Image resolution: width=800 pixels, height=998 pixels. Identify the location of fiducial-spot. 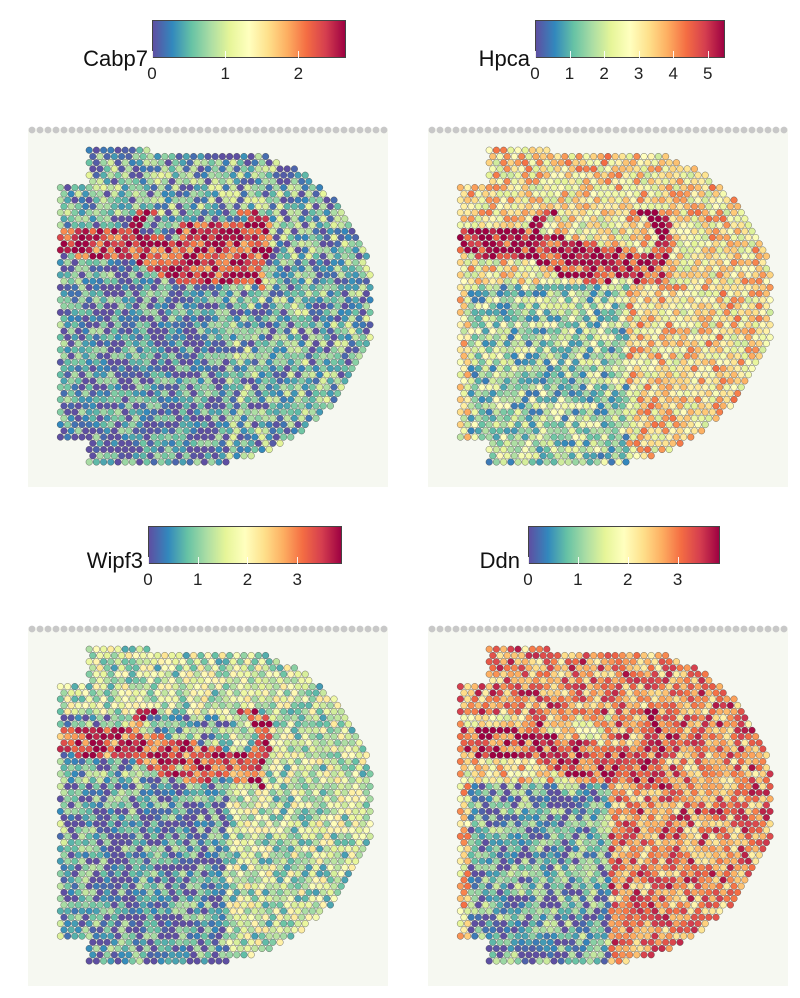
(448, 130).